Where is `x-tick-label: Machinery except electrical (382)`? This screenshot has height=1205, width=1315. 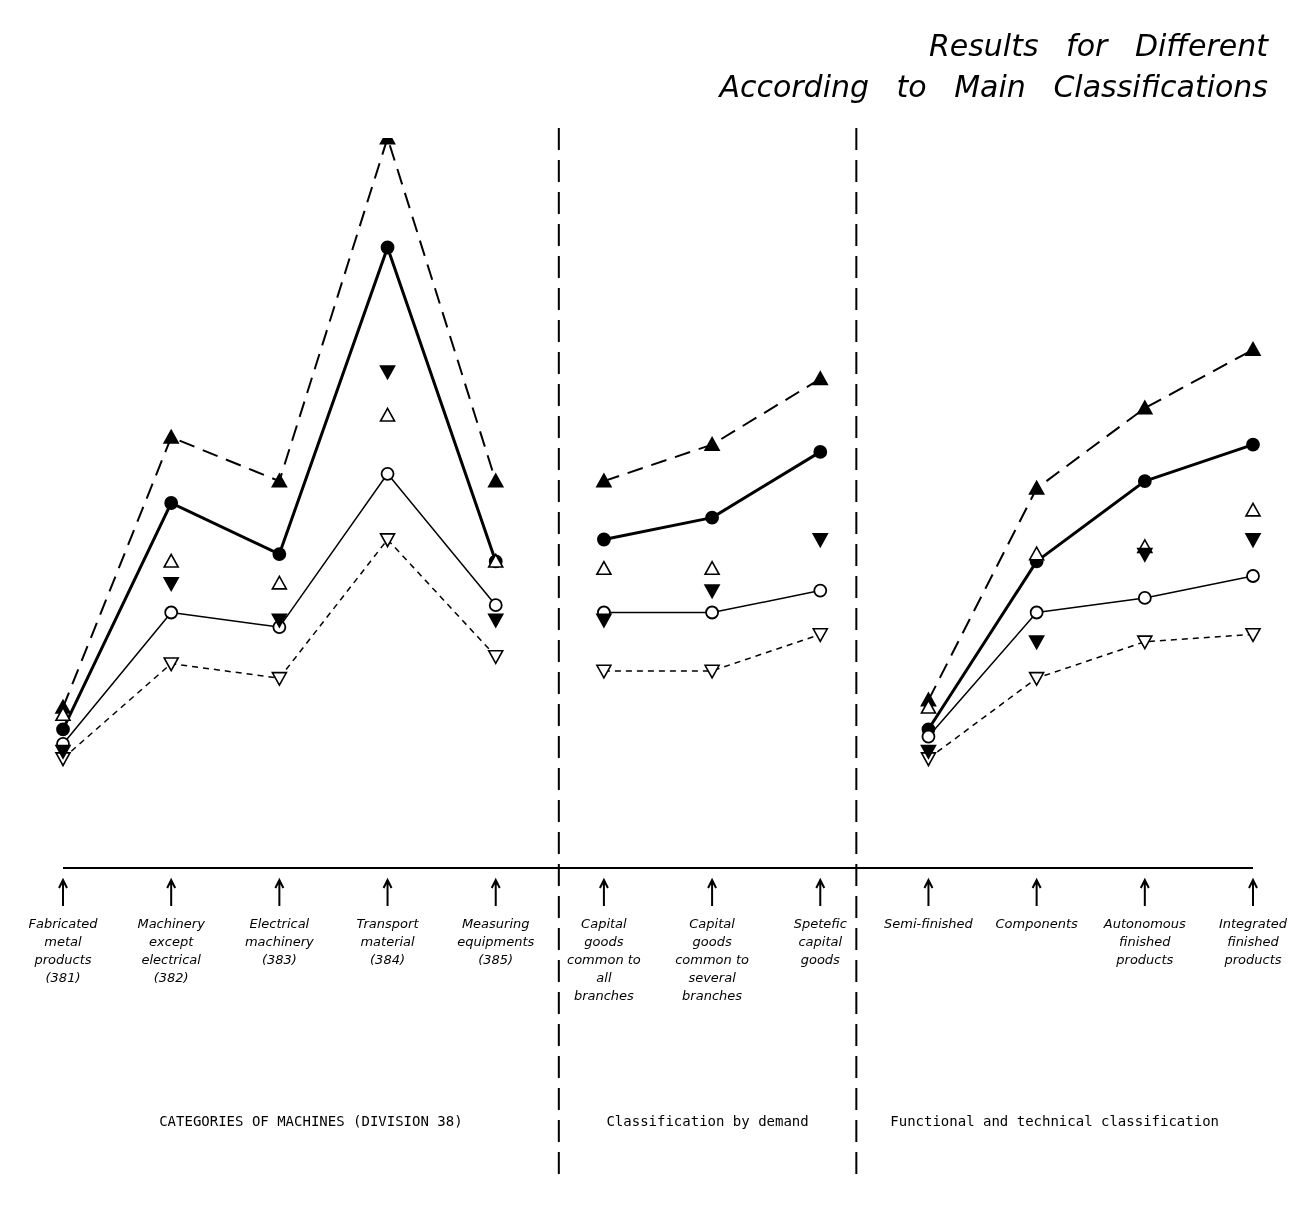 x-tick-label: Machinery except electrical (382) is located at coordinates (171, 950).